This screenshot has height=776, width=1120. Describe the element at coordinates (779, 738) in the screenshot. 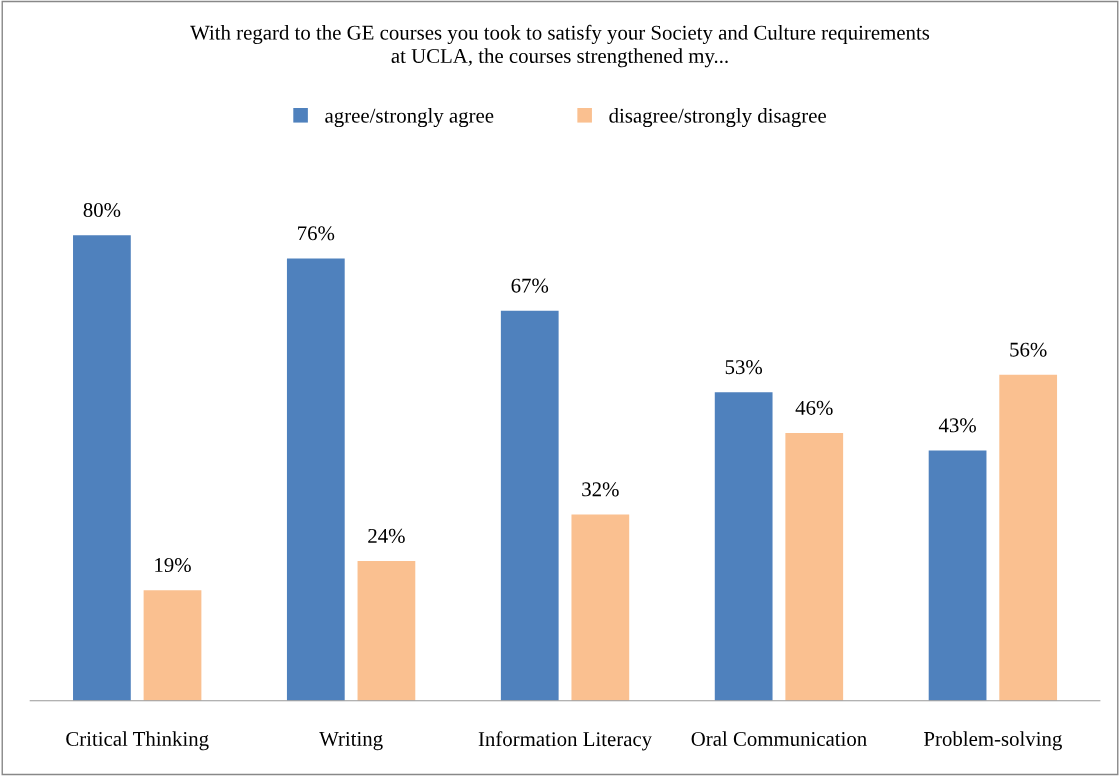

I see `x-tick-label: Oral Communication` at that location.